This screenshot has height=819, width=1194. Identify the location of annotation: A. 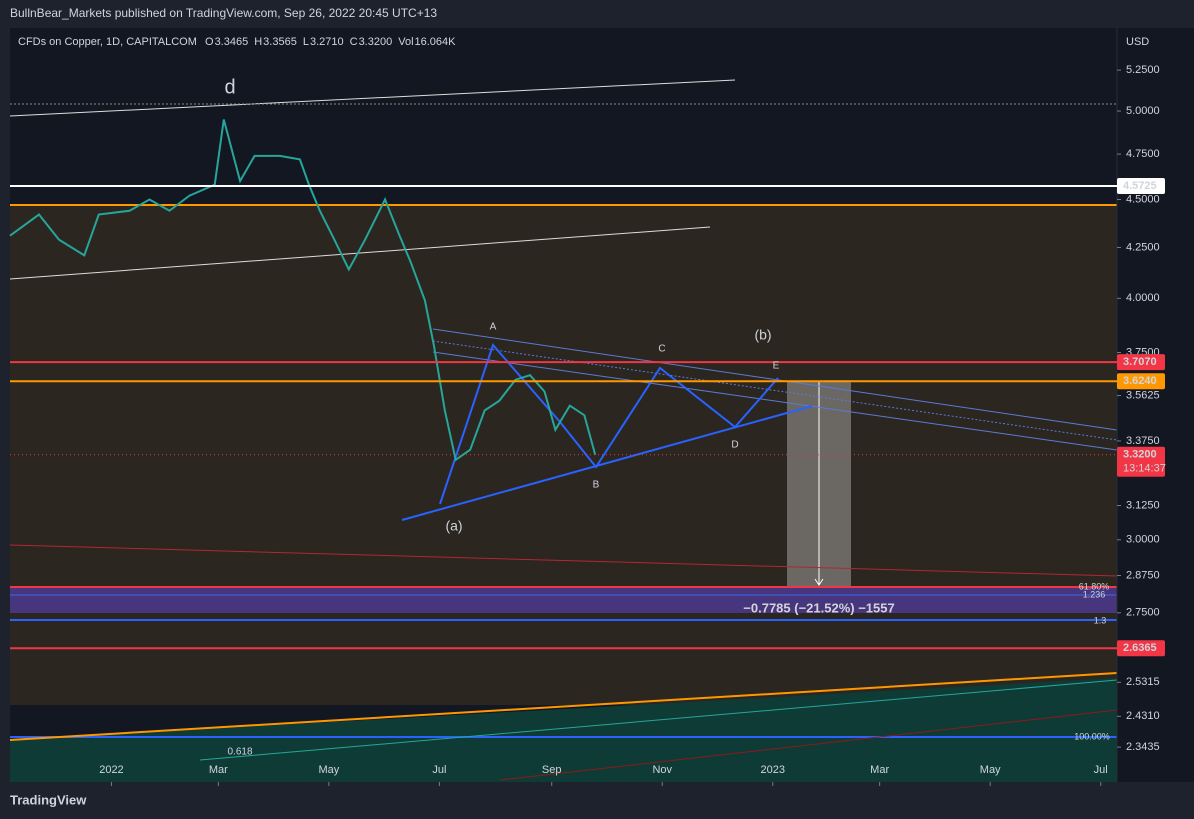
(493, 327).